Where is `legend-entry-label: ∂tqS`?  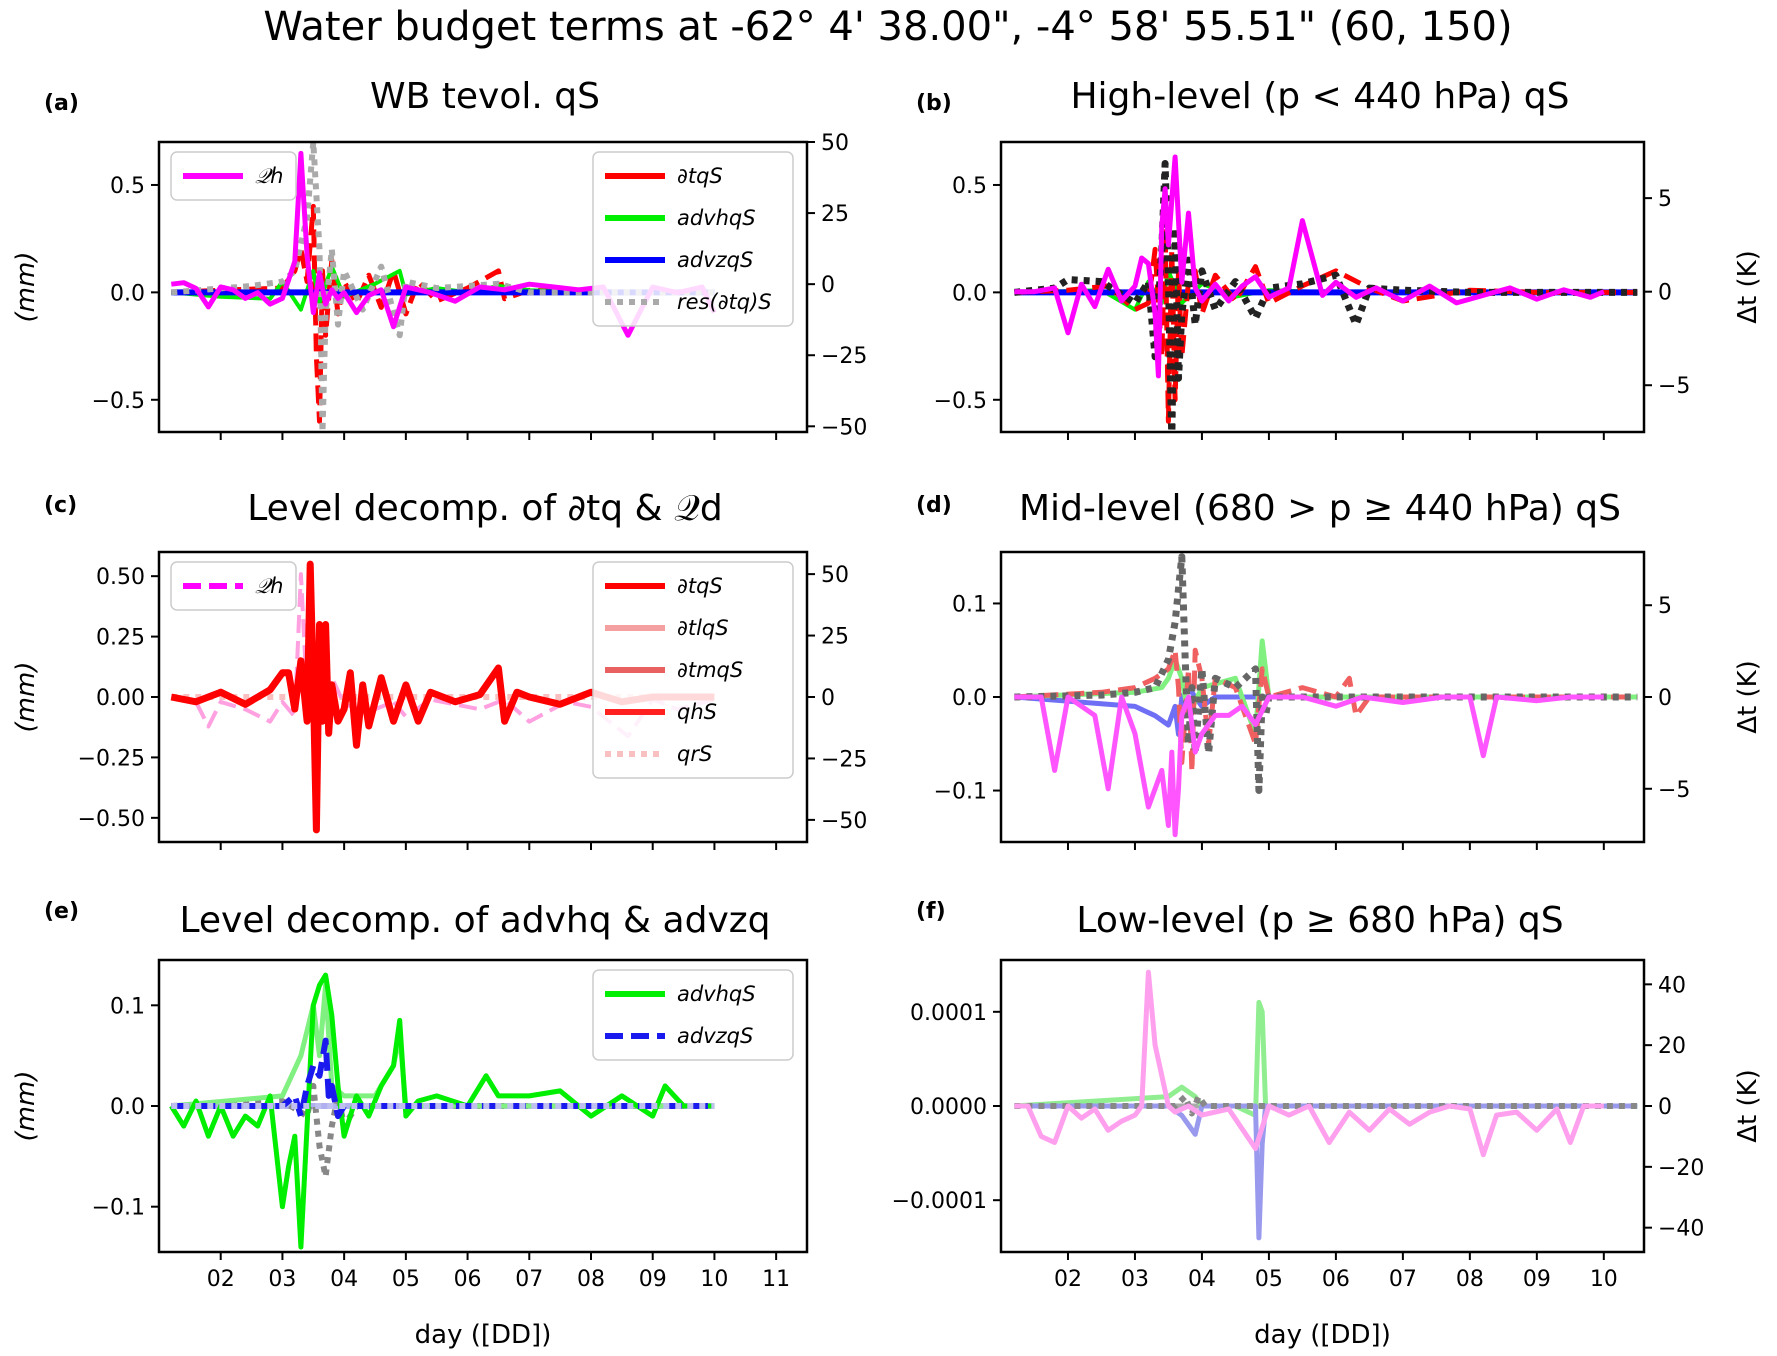
legend-entry-label: ∂tqS is located at coordinates (700, 176).